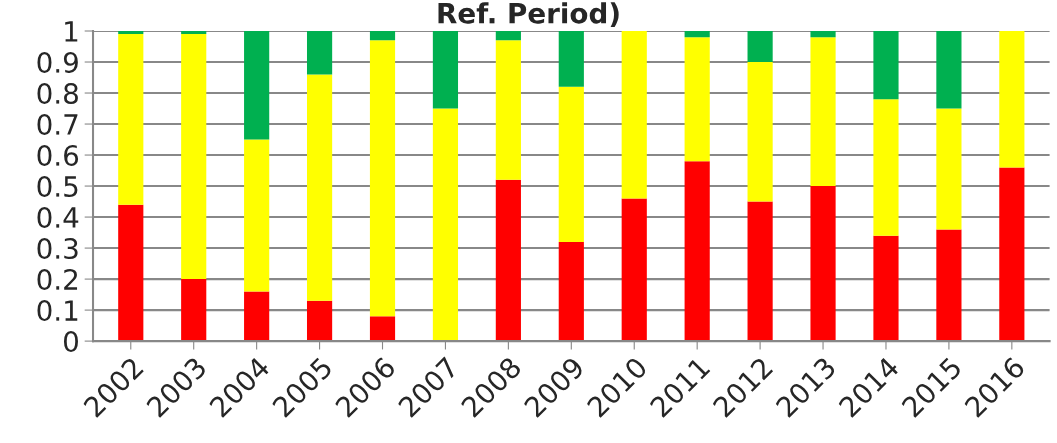  What do you see at coordinates (57, 93) in the screenshot?
I see `y-tick-label: 0.8` at bounding box center [57, 93].